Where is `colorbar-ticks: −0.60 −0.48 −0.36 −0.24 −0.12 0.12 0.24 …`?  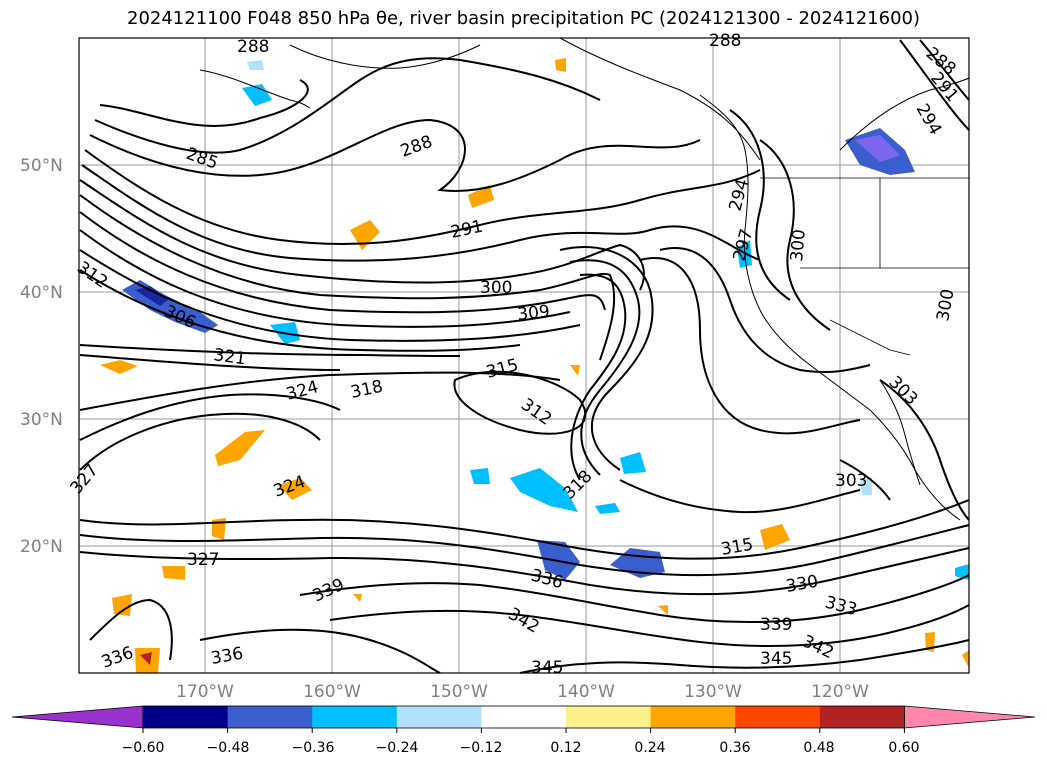 colorbar-ticks: −0.60 −0.48 −0.36 −0.24 −0.12 0.12 0.24 … is located at coordinates (521, 748).